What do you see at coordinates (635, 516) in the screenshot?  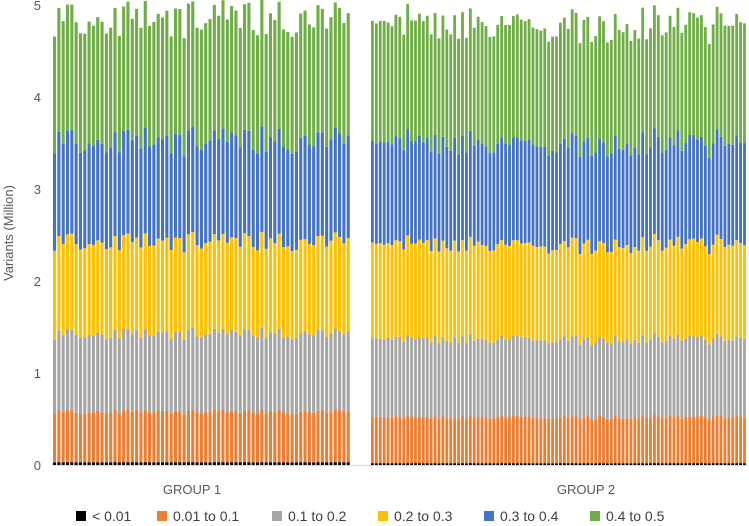 I see `legend-label: 0.4 to 0.5` at bounding box center [635, 516].